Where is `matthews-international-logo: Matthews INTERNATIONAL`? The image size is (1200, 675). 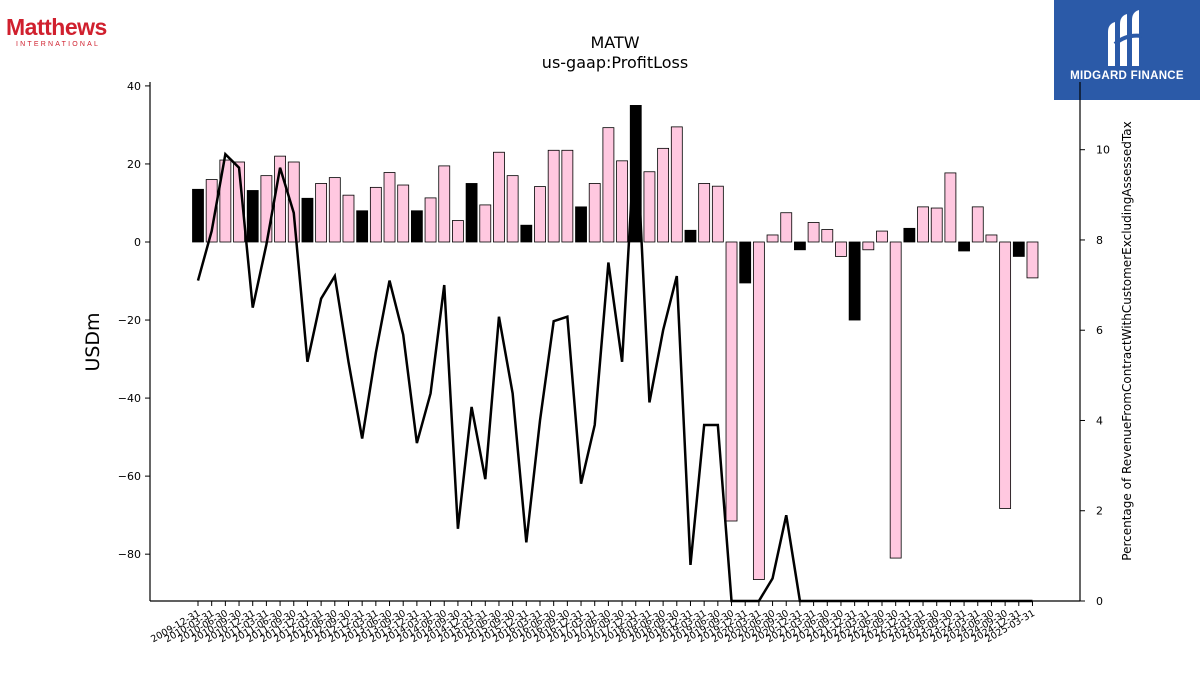 matthews-international-logo: Matthews INTERNATIONAL is located at coordinates (61, 31).